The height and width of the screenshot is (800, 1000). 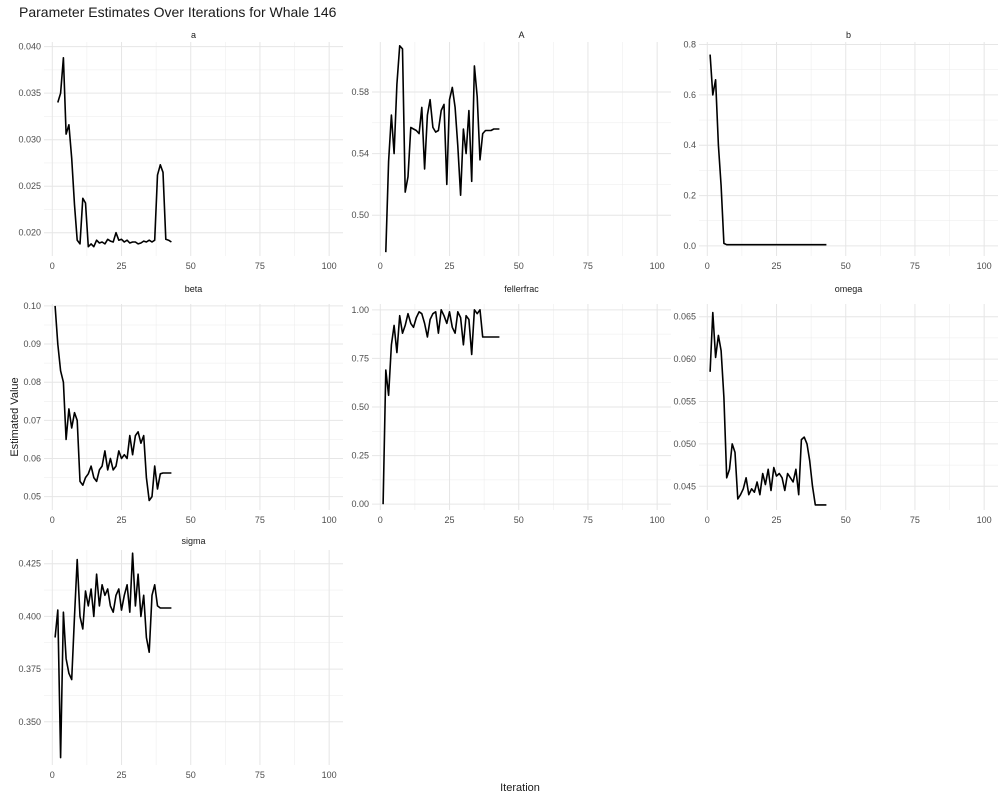 I want to click on y-tick-label: 0.00, so click(x=360, y=504).